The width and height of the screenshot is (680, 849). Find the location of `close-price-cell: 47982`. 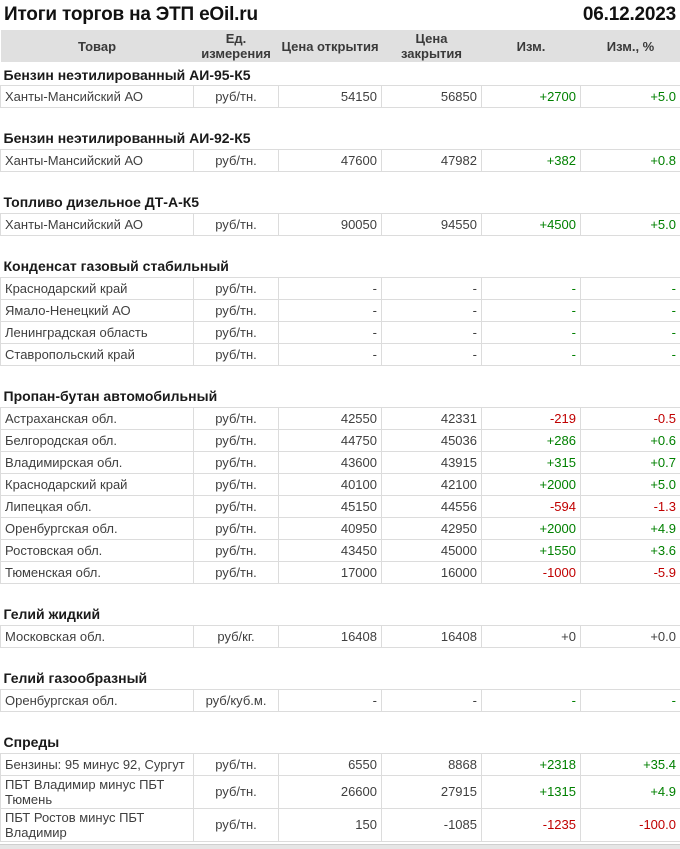

close-price-cell: 47982 is located at coordinates (431, 160).